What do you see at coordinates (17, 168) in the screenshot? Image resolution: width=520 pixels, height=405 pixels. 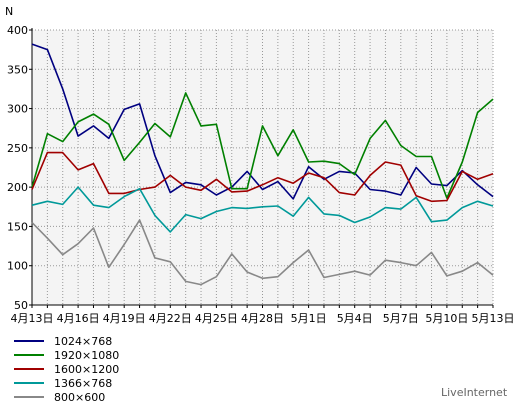 I see `y-tick-labels: 50 100 150 200 250 300 350 400` at bounding box center [17, 168].